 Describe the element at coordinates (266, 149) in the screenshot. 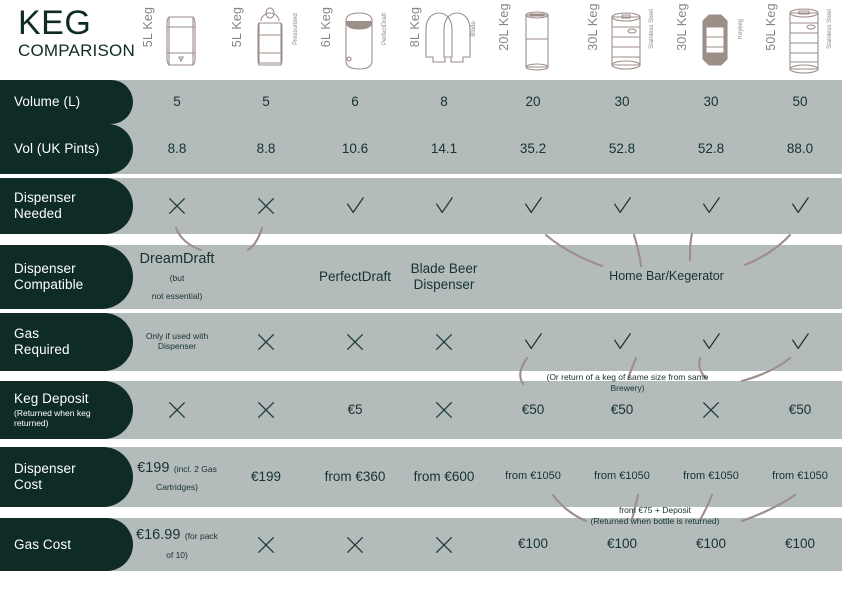

I see `table-cell: 8.8` at that location.